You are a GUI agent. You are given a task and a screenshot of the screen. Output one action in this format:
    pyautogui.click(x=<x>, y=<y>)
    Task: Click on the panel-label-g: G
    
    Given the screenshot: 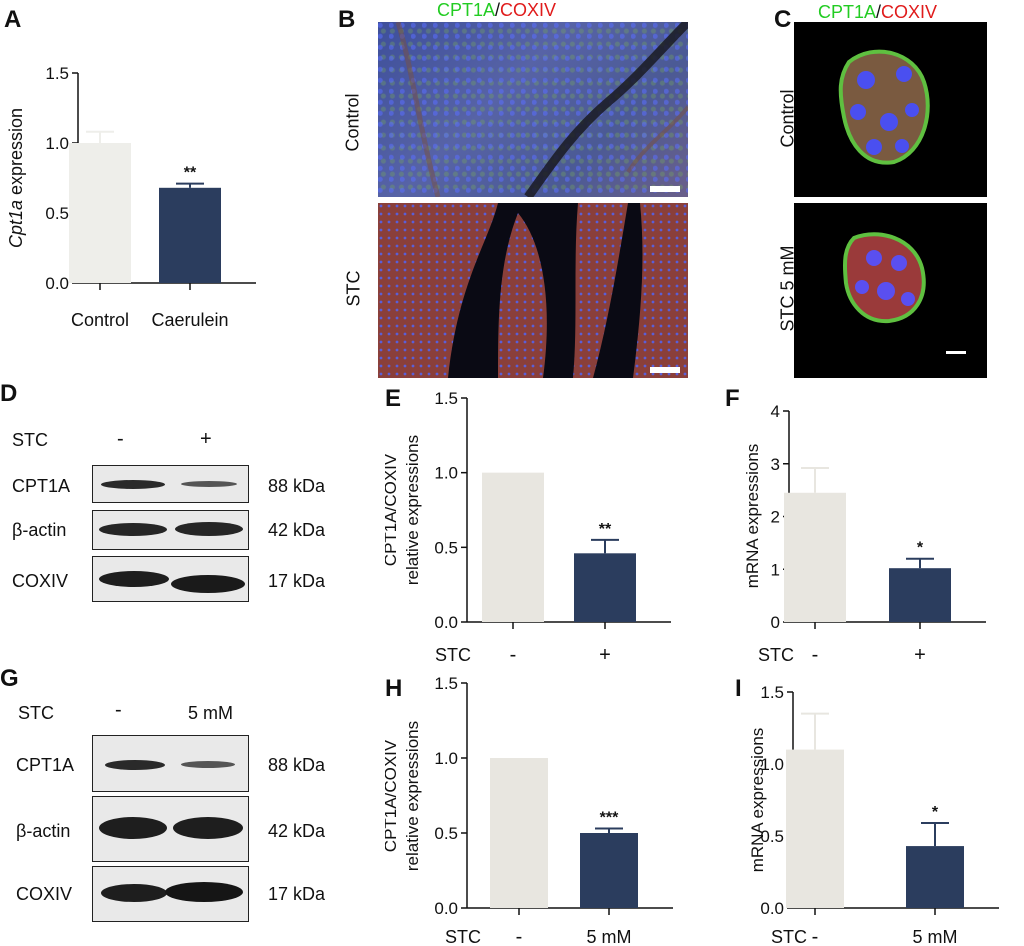 What is the action you would take?
    pyautogui.click(x=9, y=678)
    